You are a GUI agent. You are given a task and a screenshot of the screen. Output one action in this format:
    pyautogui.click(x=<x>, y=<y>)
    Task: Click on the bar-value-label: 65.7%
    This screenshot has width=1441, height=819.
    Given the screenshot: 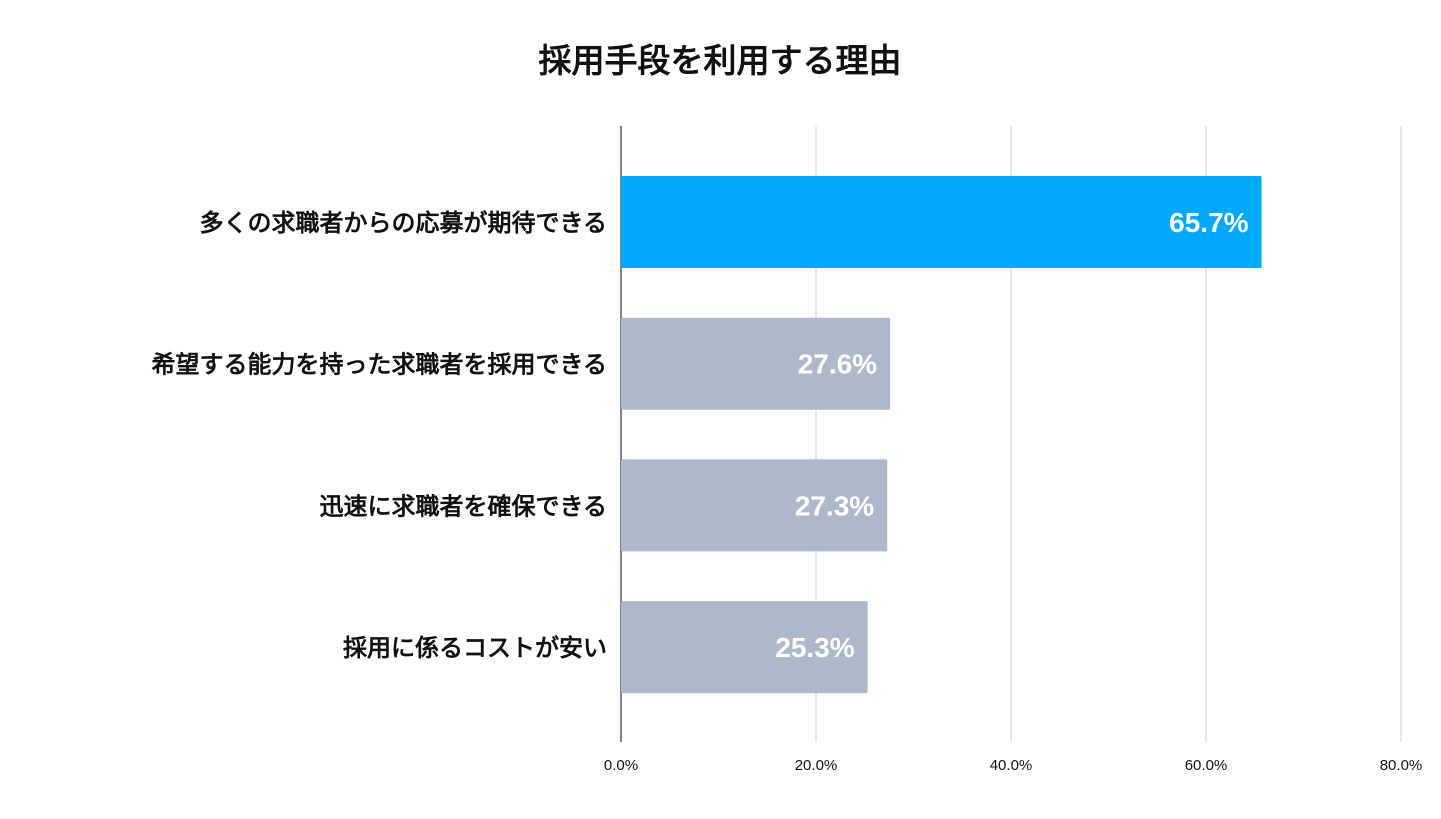 What is the action you would take?
    pyautogui.click(x=1208, y=222)
    